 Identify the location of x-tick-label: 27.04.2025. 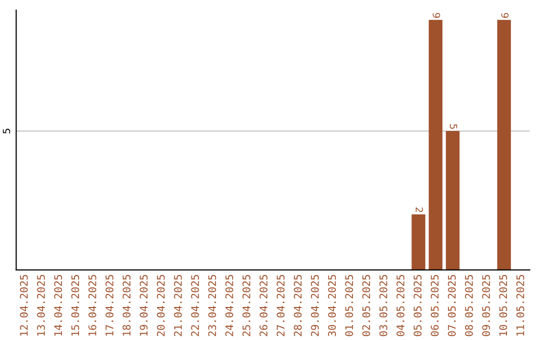
(280, 305).